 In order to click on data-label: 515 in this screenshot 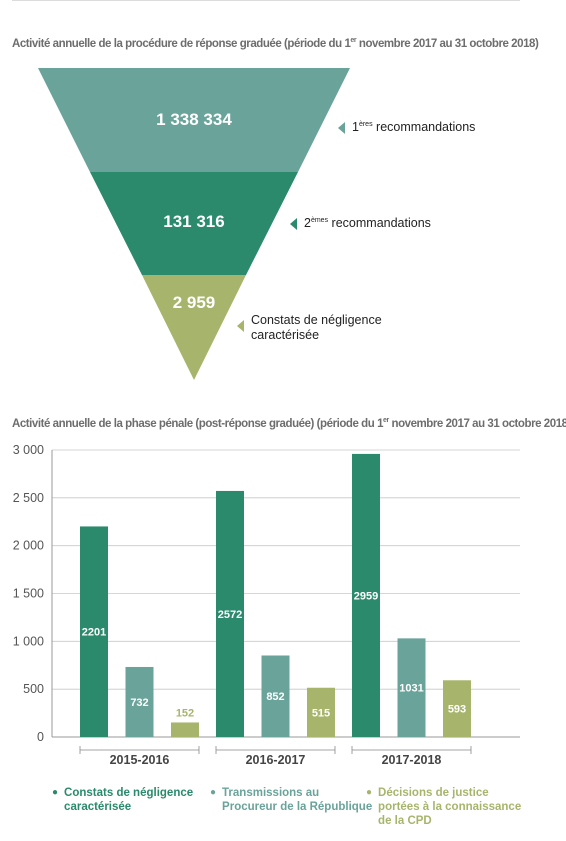, I will do `click(321, 713)`.